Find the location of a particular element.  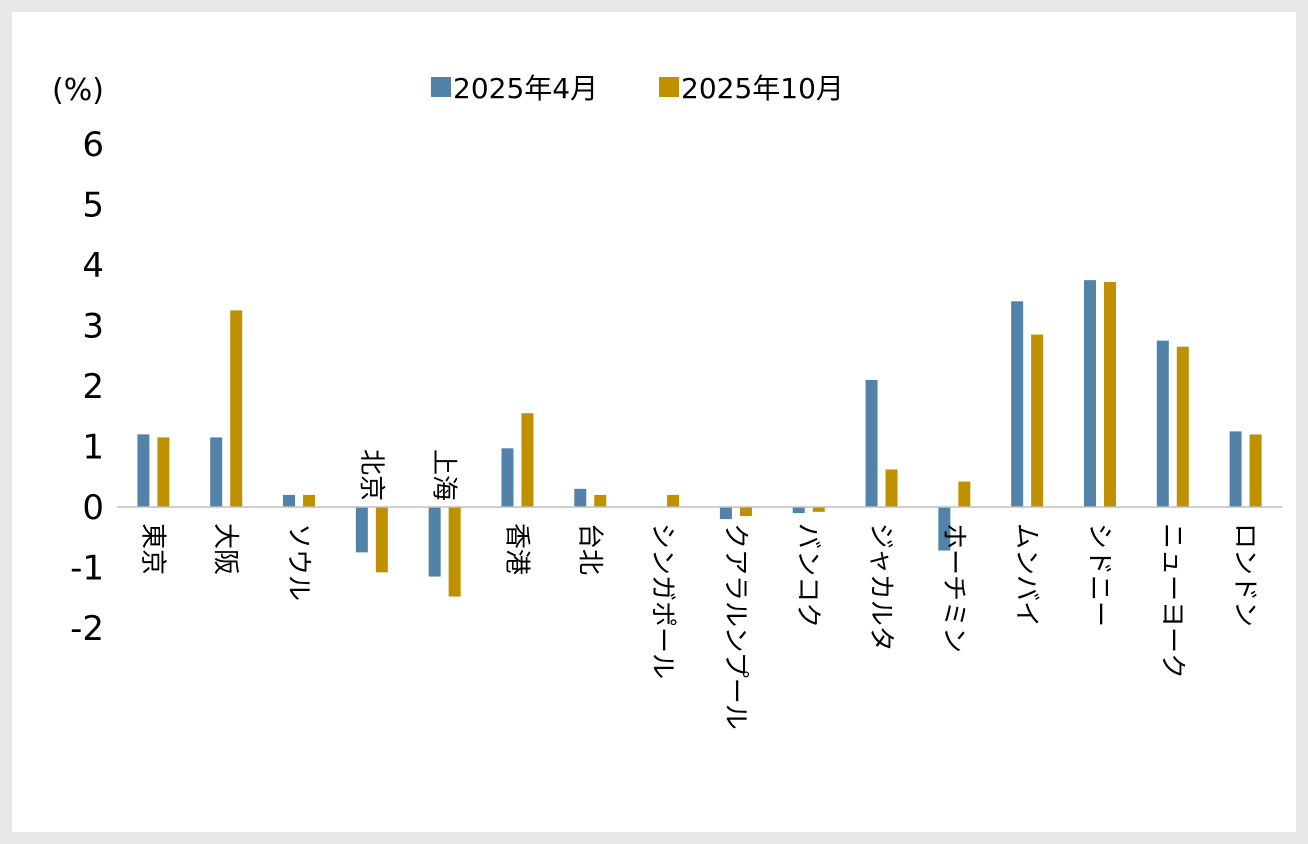

y-tick-label: 1 is located at coordinates (93, 448).